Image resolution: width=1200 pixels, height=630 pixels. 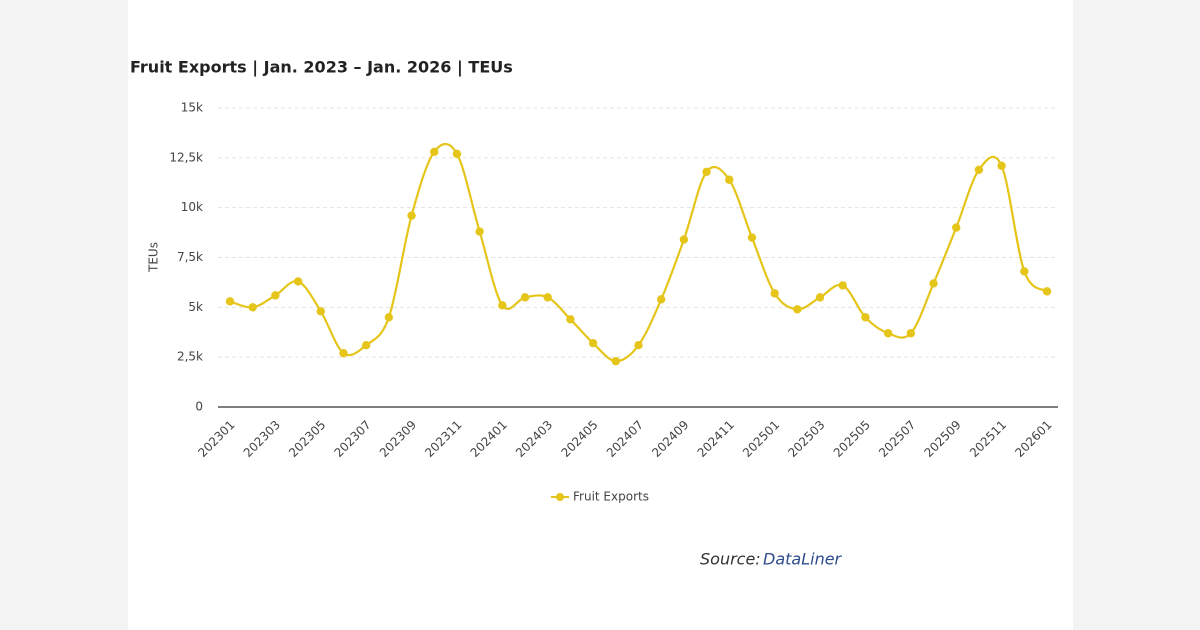 I want to click on y-tick-label: 15k, so click(x=192, y=108).